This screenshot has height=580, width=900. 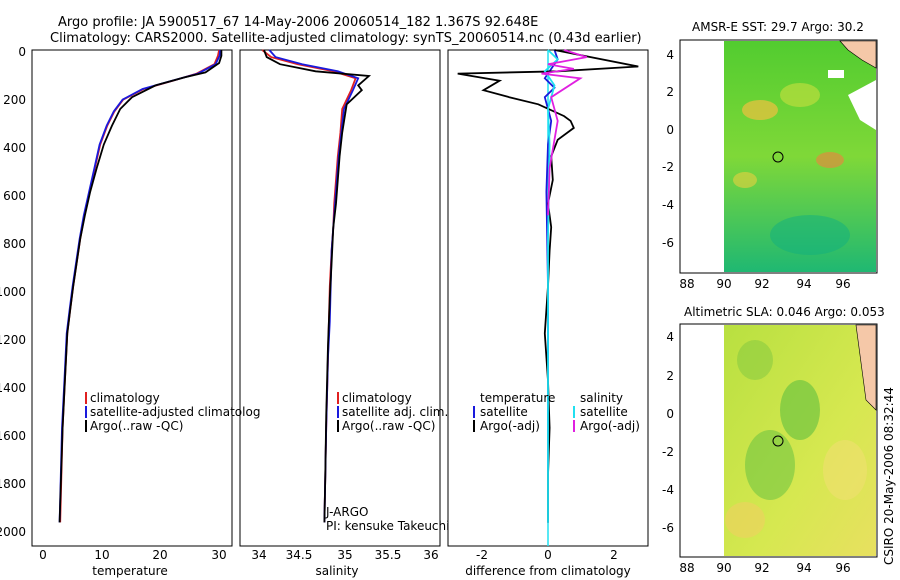 What do you see at coordinates (517, 398) in the screenshot?
I see `legend-title-temperature: temperature` at bounding box center [517, 398].